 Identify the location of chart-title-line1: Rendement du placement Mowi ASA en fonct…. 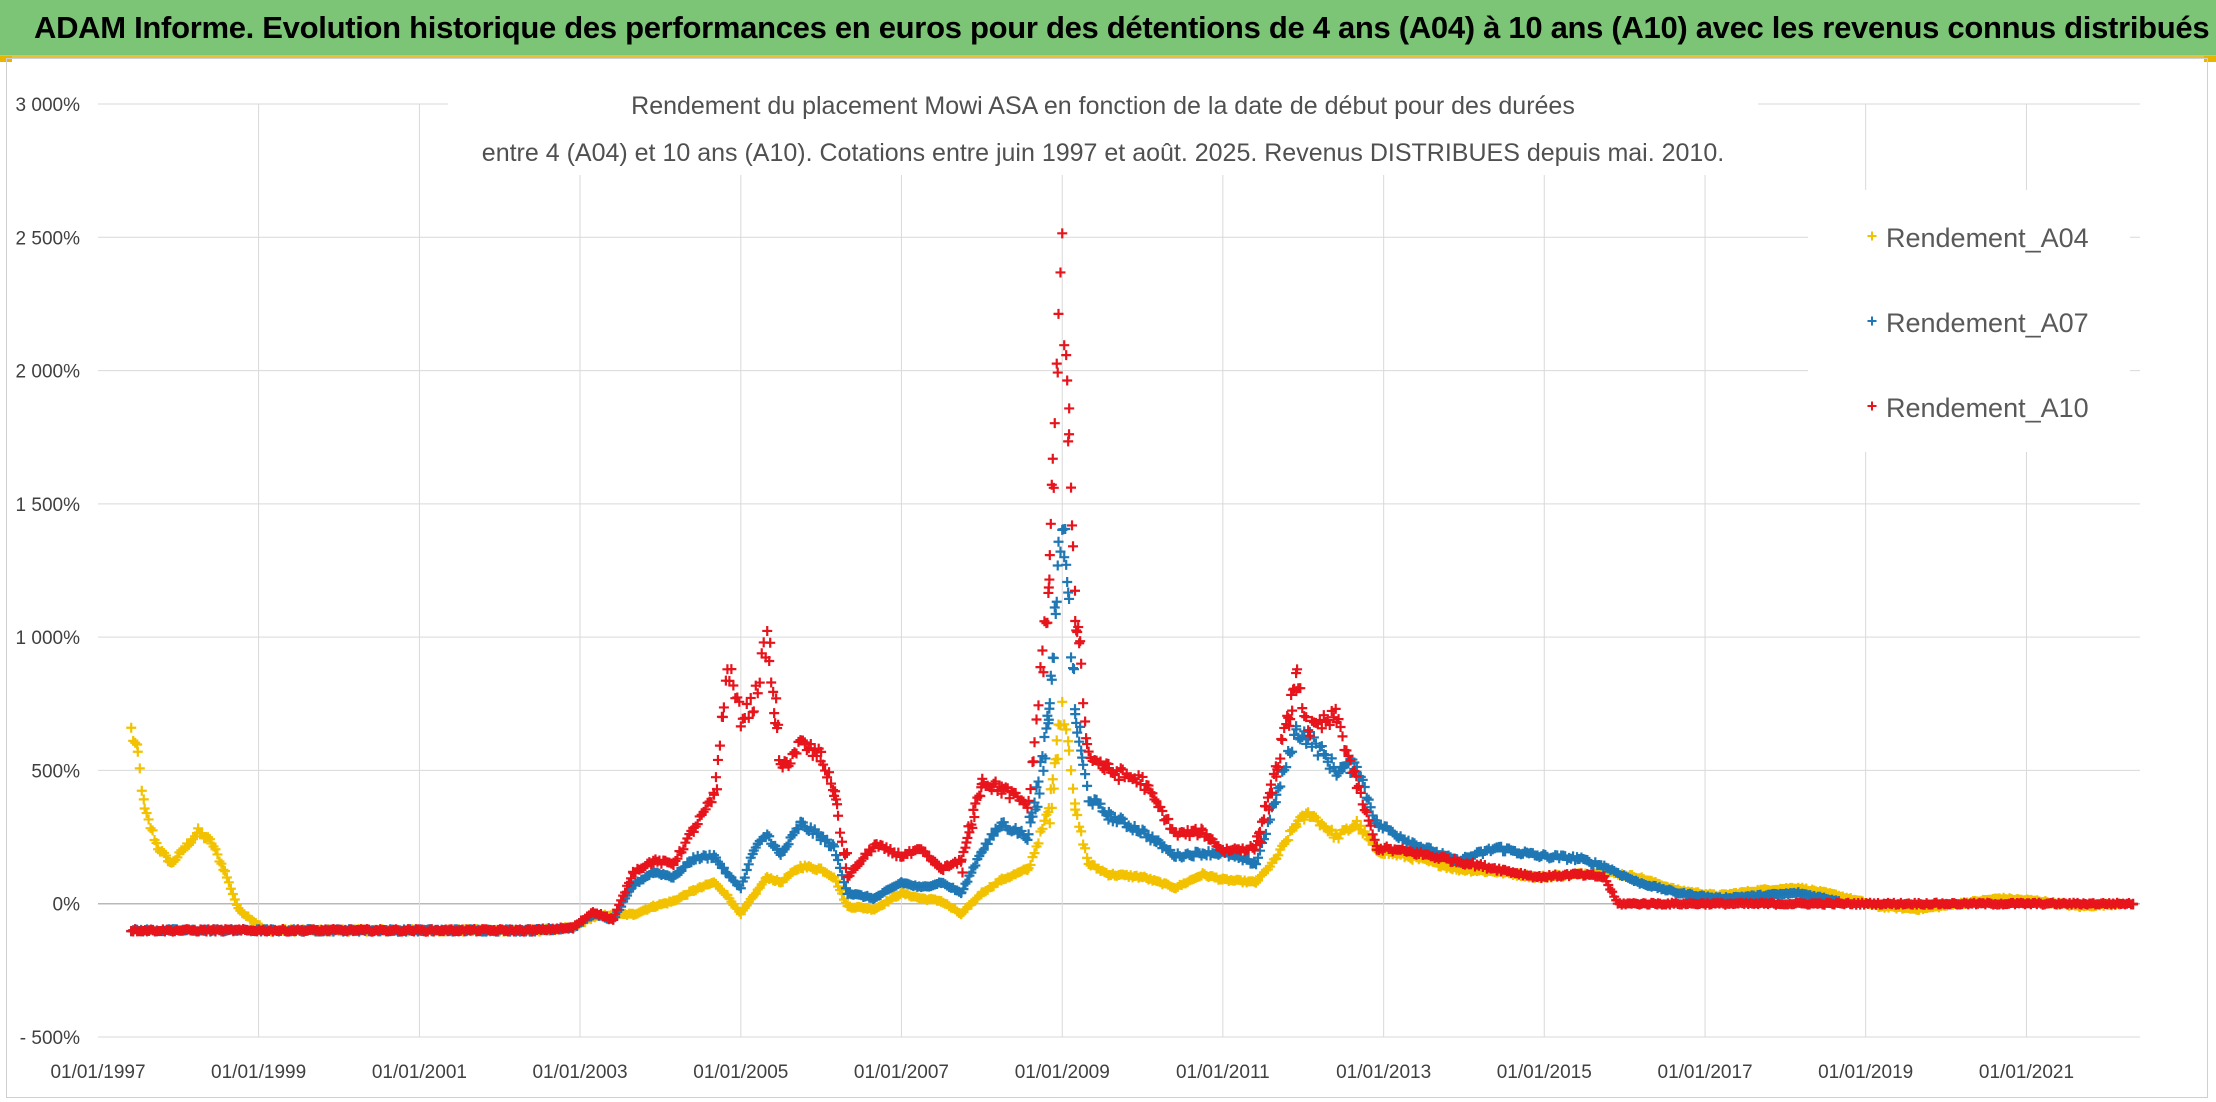
(1103, 106).